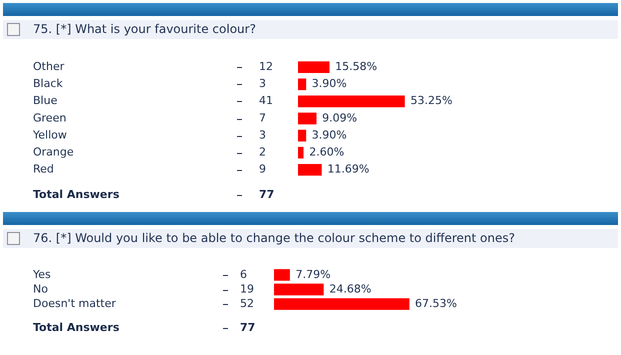  Describe the element at coordinates (53, 152) in the screenshot. I see `y-tick-label: Orange` at that location.